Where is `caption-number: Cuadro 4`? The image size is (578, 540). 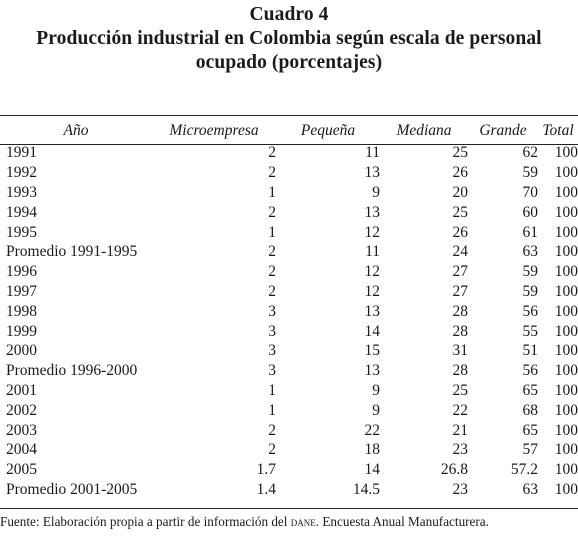
caption-number: Cuadro 4 is located at coordinates (289, 14).